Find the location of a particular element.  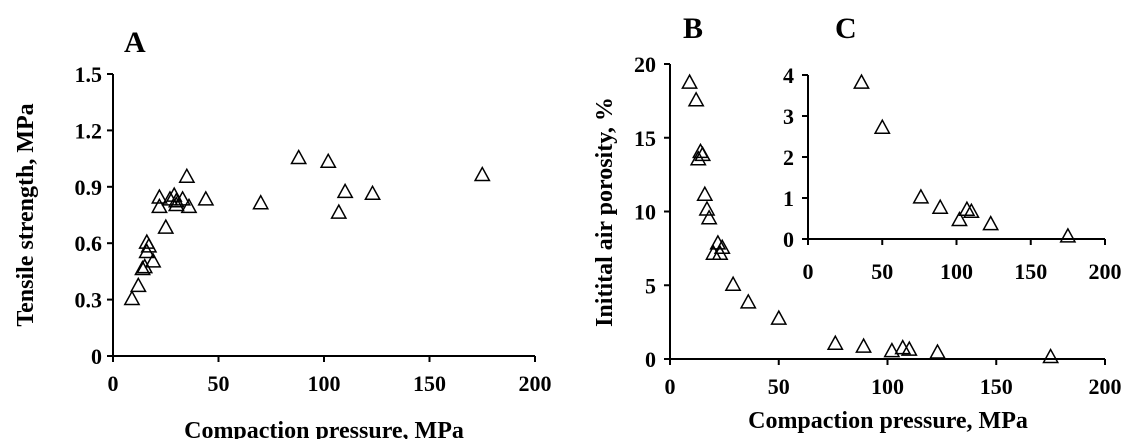

y-tick-label-b: 20 is located at coordinates (645, 64).